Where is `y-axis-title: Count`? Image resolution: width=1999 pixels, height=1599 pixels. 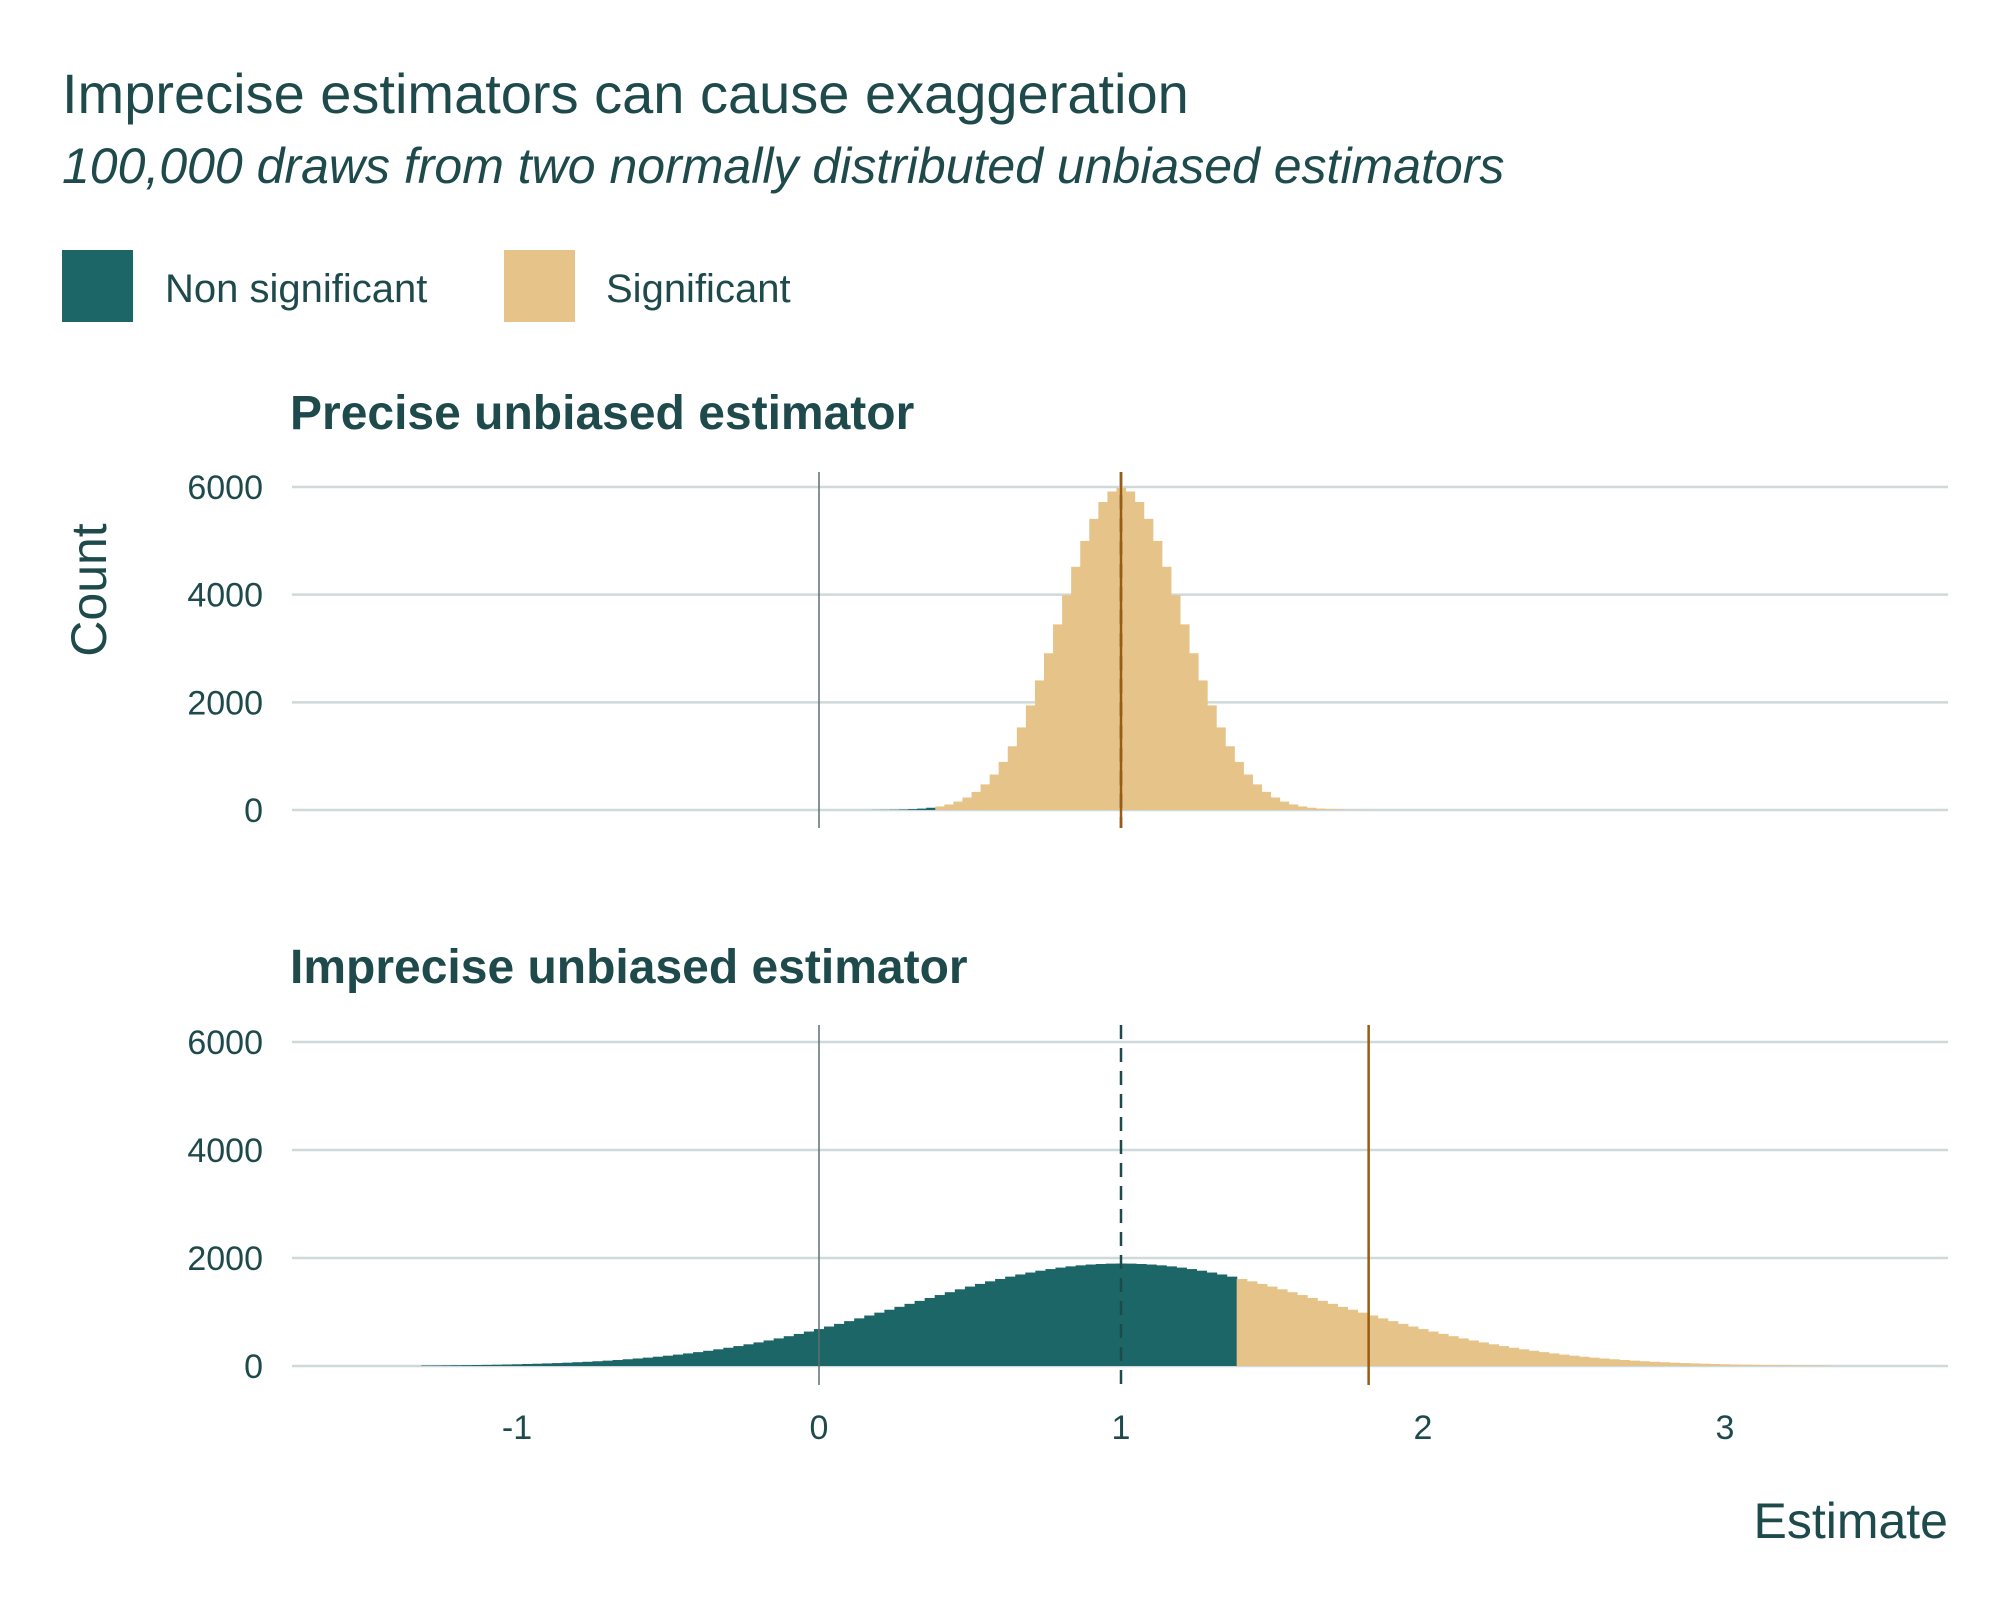
y-axis-title: Count is located at coordinates (89, 590).